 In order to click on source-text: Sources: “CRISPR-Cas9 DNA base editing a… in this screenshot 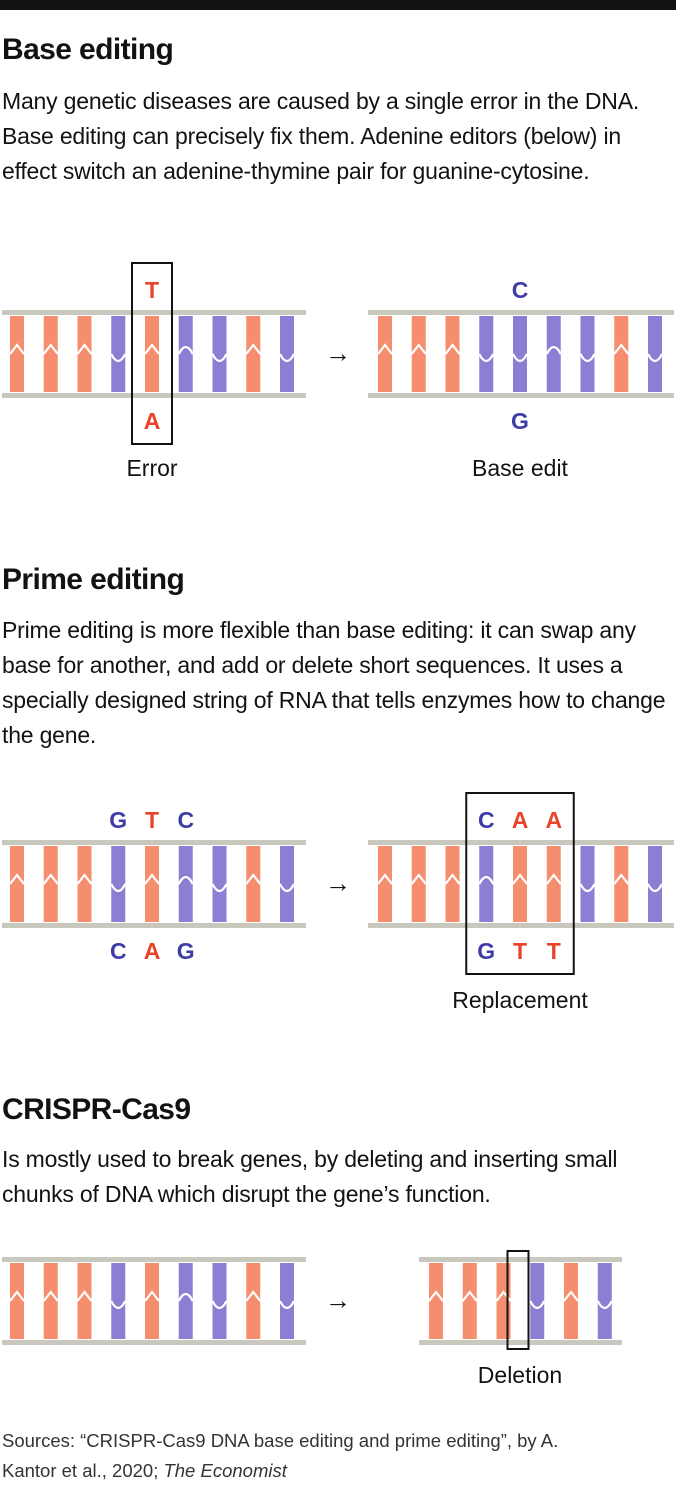, I will do `click(280, 1455)`.